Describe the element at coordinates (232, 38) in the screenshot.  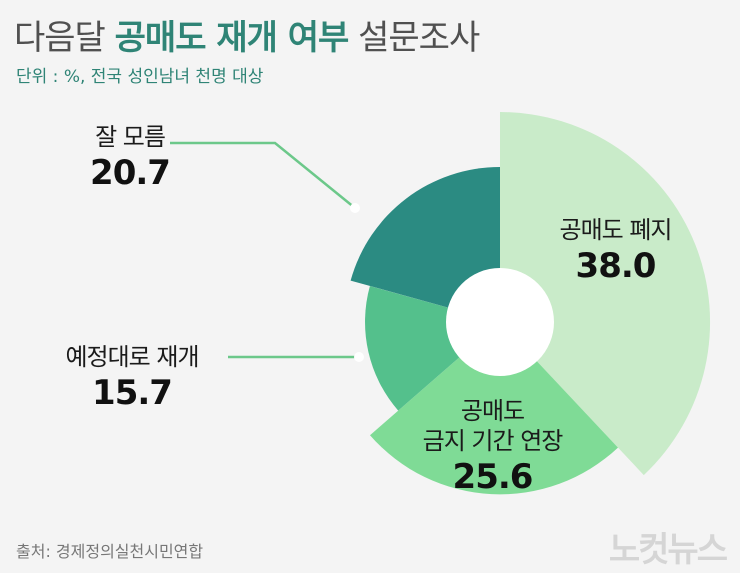
I see `title-bold: 공매도 재개 여부` at that location.